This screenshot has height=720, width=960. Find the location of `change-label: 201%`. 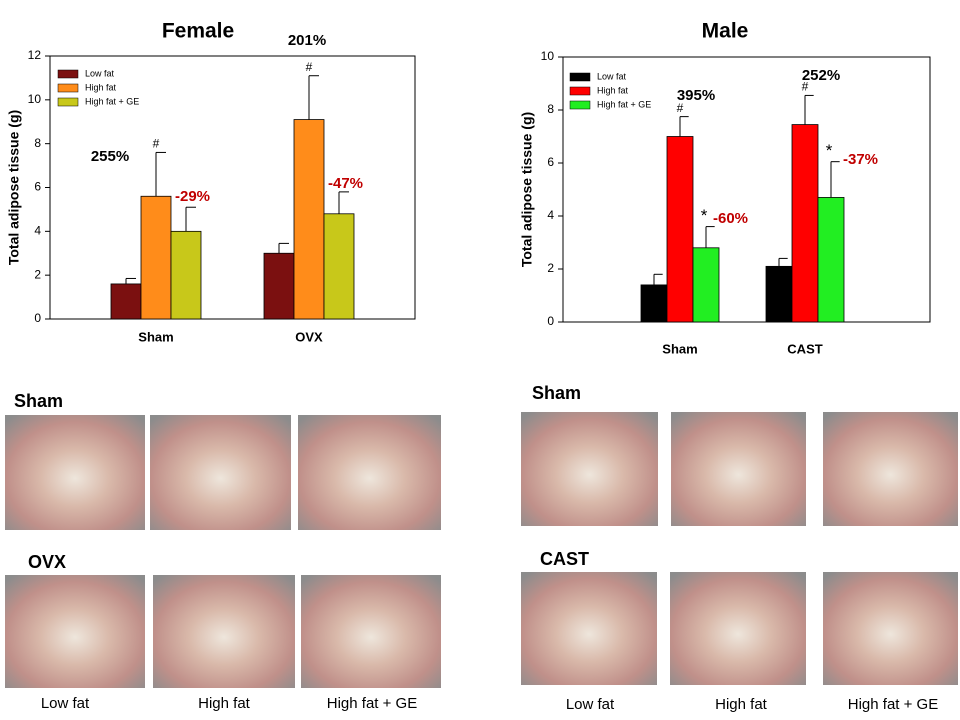

change-label: 201% is located at coordinates (307, 40).